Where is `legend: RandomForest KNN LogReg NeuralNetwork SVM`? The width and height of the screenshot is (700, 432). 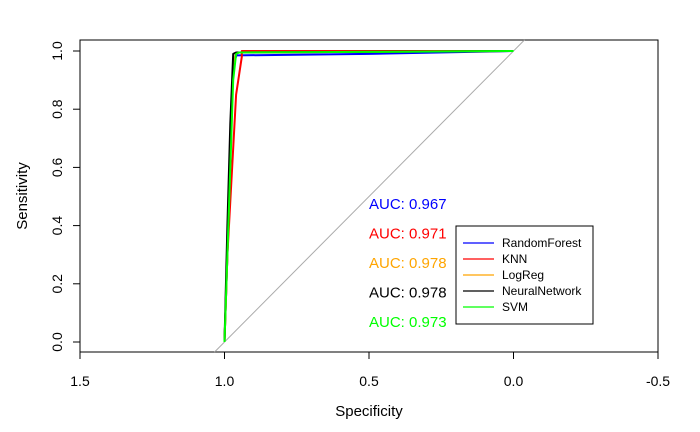 legend: RandomForest KNN LogReg NeuralNetwork SVM is located at coordinates (524, 275).